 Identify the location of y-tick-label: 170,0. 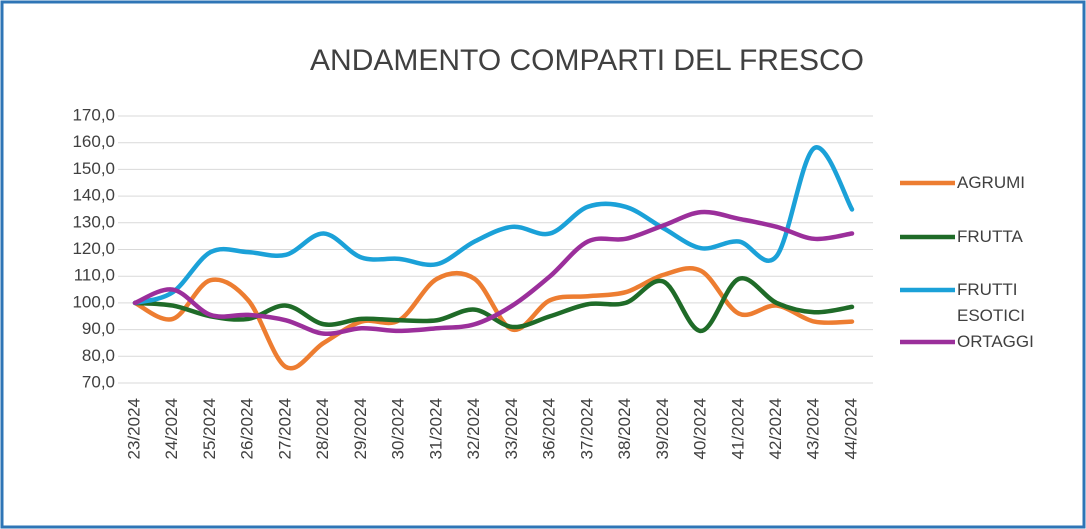
(93, 114).